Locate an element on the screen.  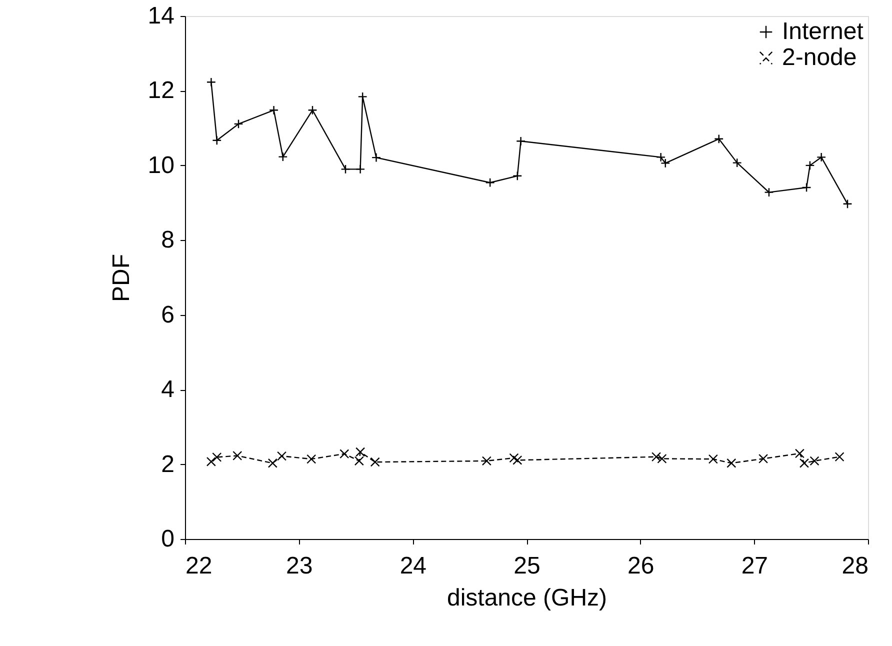
x-tick-label: 24 is located at coordinates (413, 566).